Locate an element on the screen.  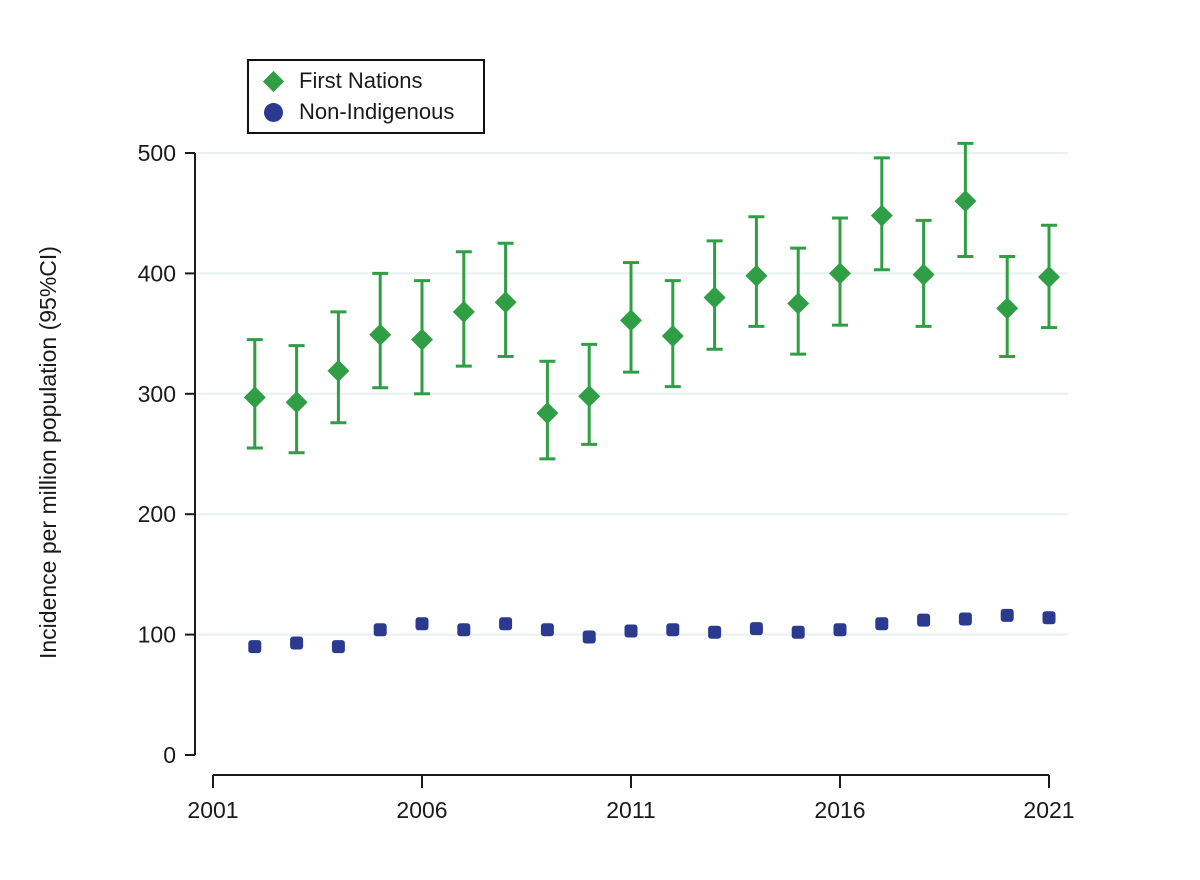
legend-item-non-indigenous: Non-Indigenous is located at coordinates (372, 112).